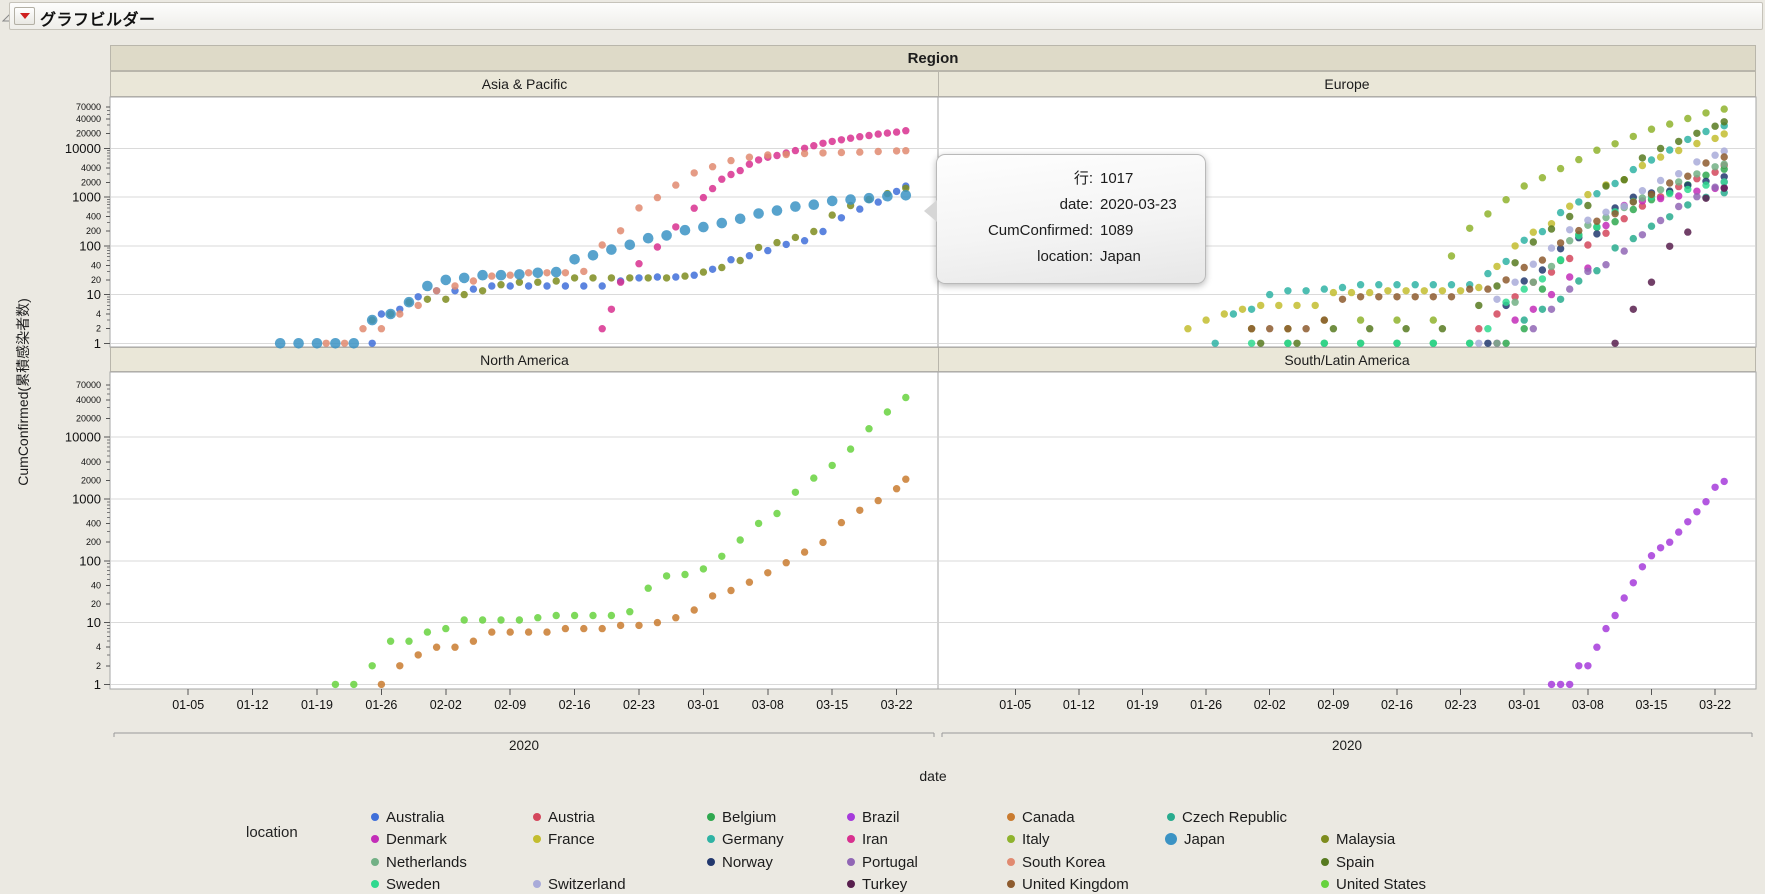 This screenshot has width=1765, height=894. I want to click on legend-item-belgium: Belgium, so click(741, 817).